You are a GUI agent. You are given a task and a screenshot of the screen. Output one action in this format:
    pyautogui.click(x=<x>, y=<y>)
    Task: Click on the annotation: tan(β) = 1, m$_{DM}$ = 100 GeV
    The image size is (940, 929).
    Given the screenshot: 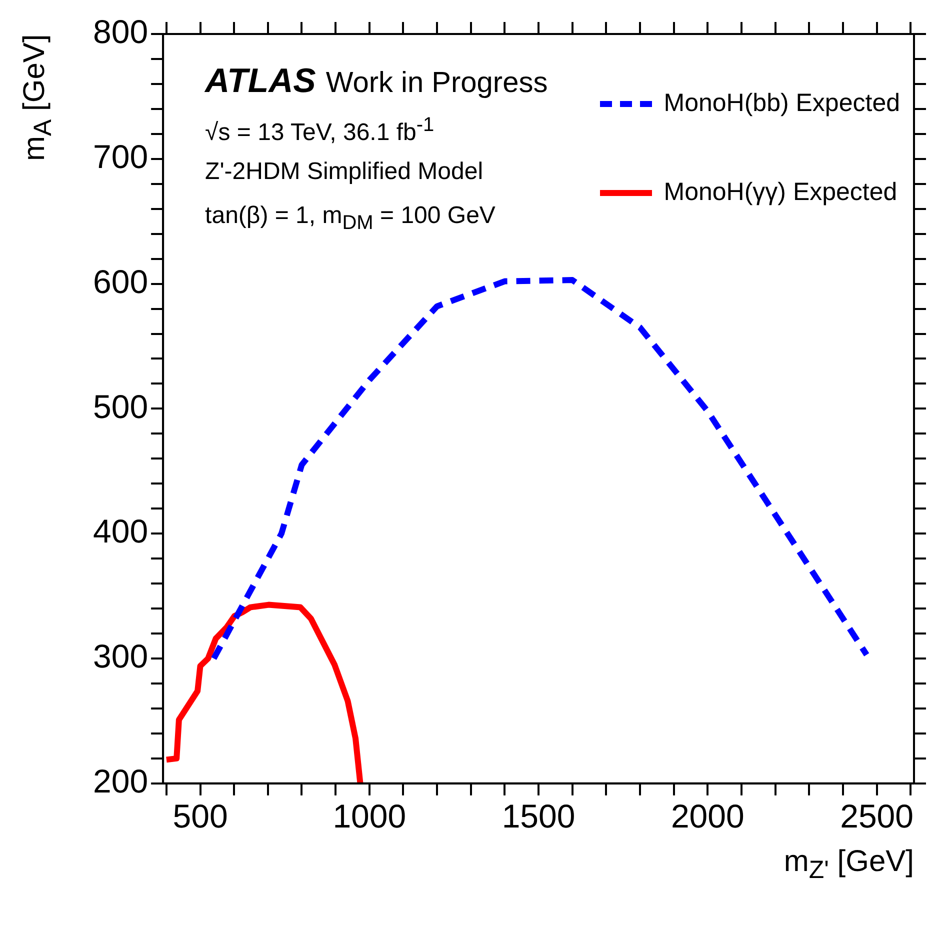 What is the action you would take?
    pyautogui.click(x=350, y=218)
    